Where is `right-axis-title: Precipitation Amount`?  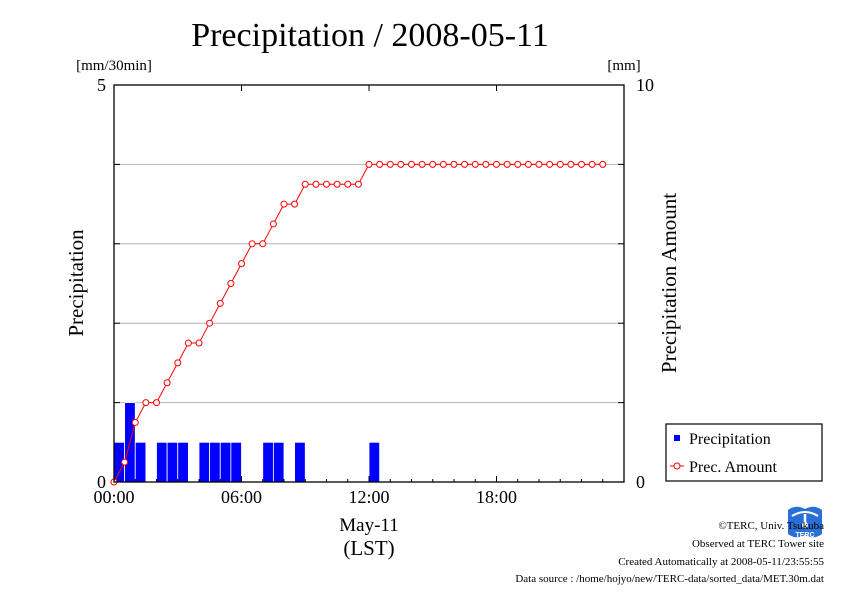
right-axis-title: Precipitation Amount is located at coordinates (669, 283).